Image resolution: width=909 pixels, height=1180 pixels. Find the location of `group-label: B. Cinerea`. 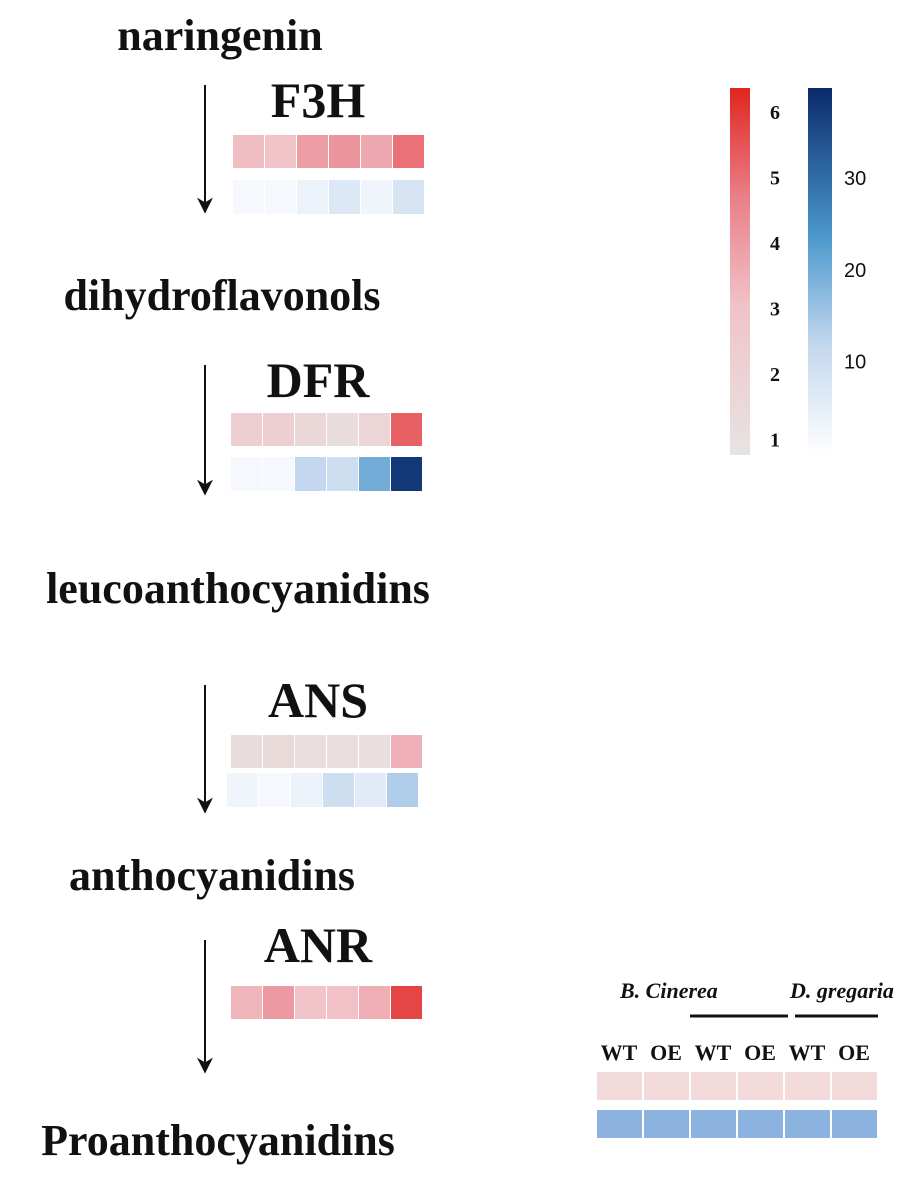

group-label: B. Cinerea is located at coordinates (668, 990).